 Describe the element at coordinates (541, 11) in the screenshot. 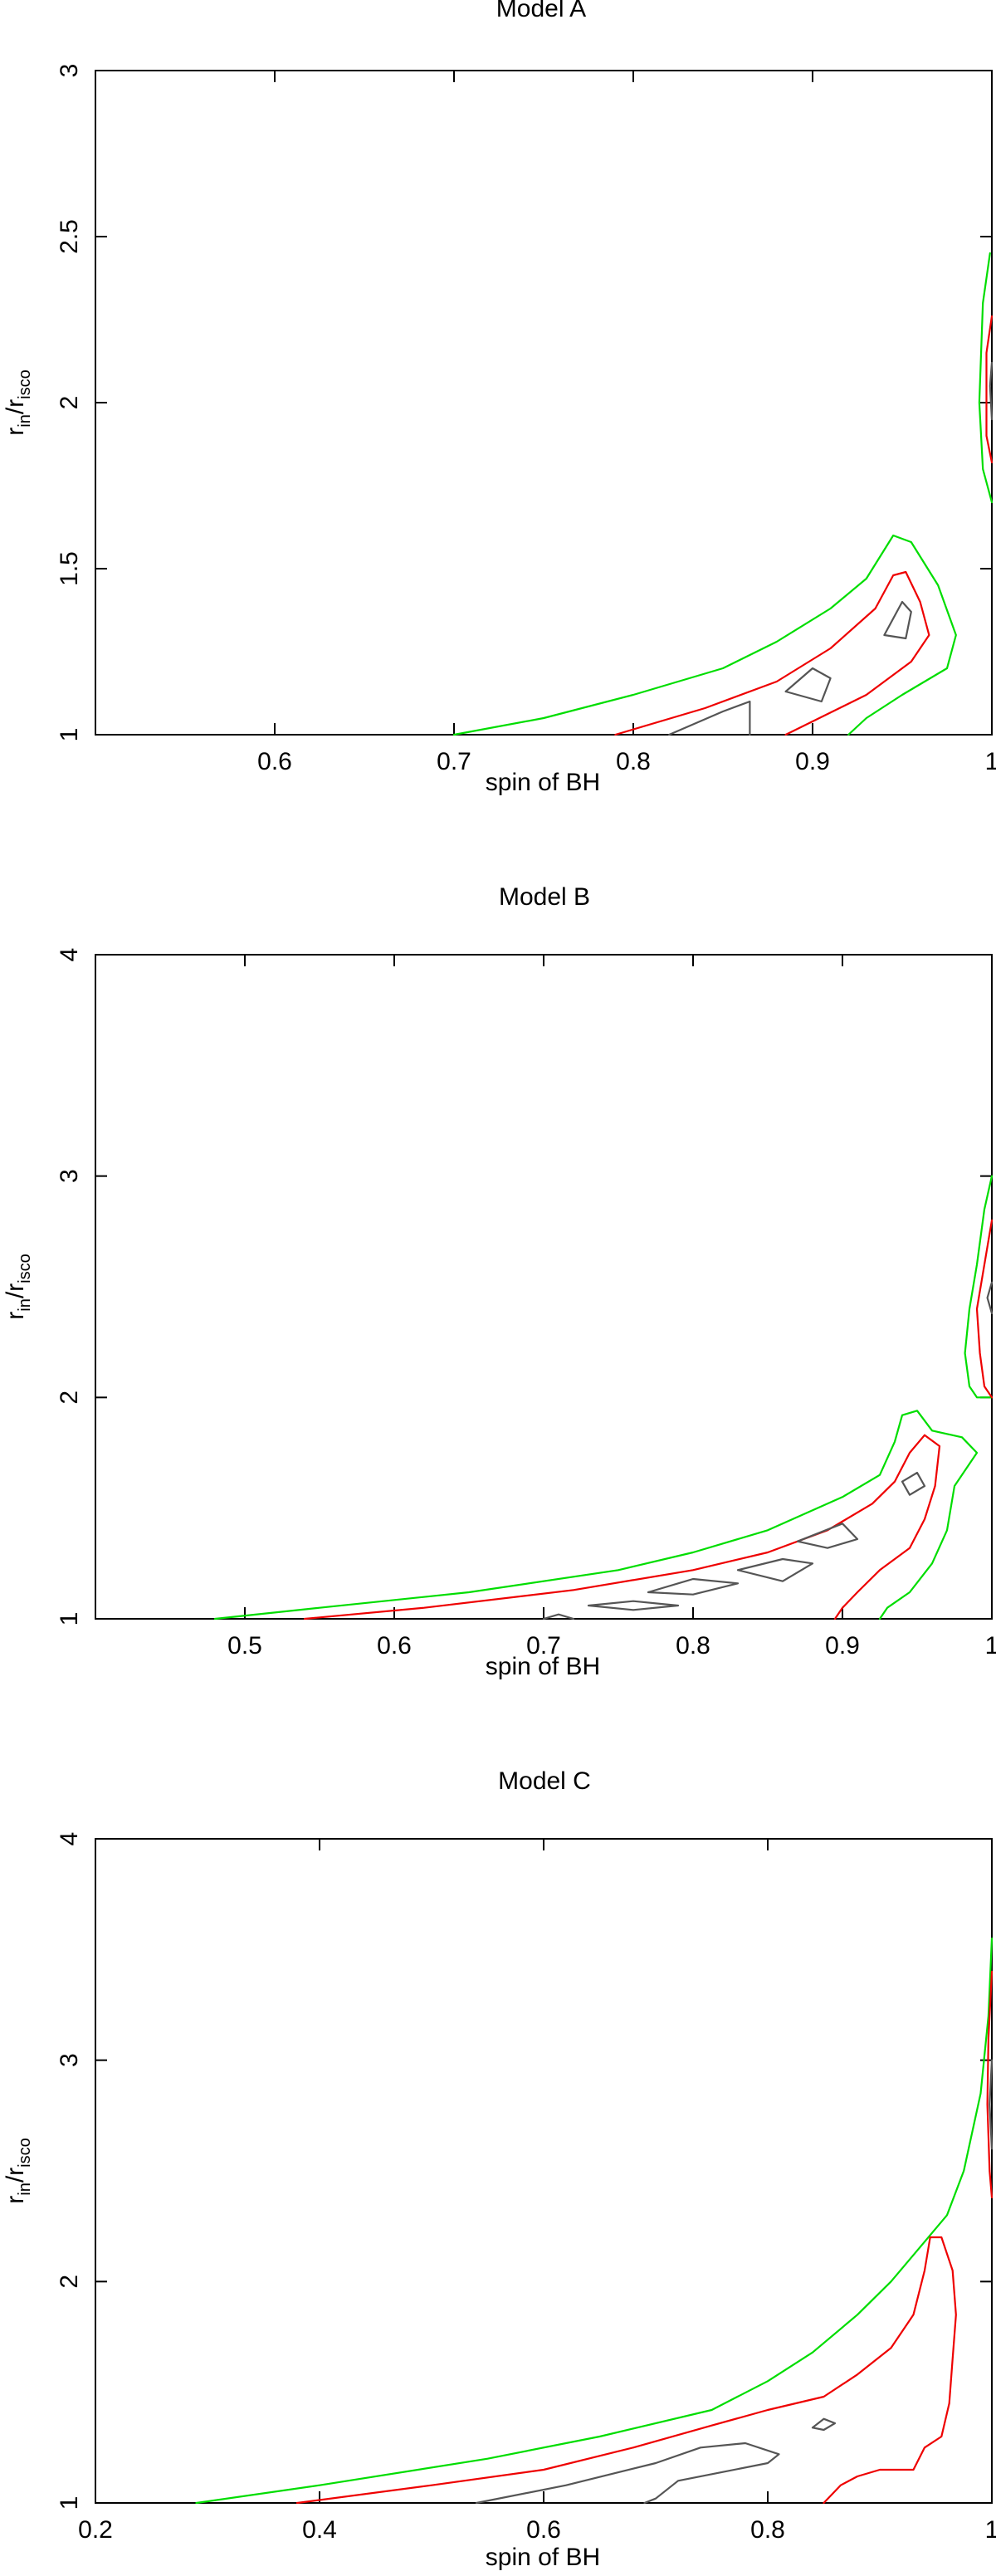

I see `chart-title: Model A` at that location.